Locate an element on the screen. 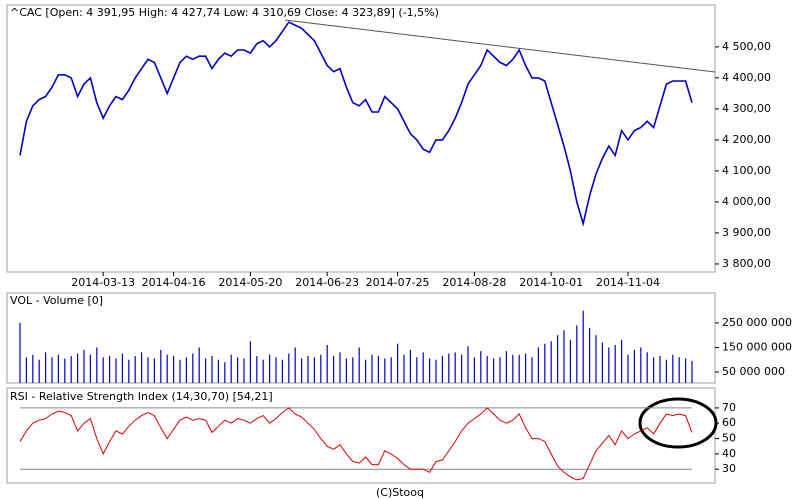 This screenshot has width=800, height=500. y-tick-label: 4 200,00 is located at coordinates (746, 139).